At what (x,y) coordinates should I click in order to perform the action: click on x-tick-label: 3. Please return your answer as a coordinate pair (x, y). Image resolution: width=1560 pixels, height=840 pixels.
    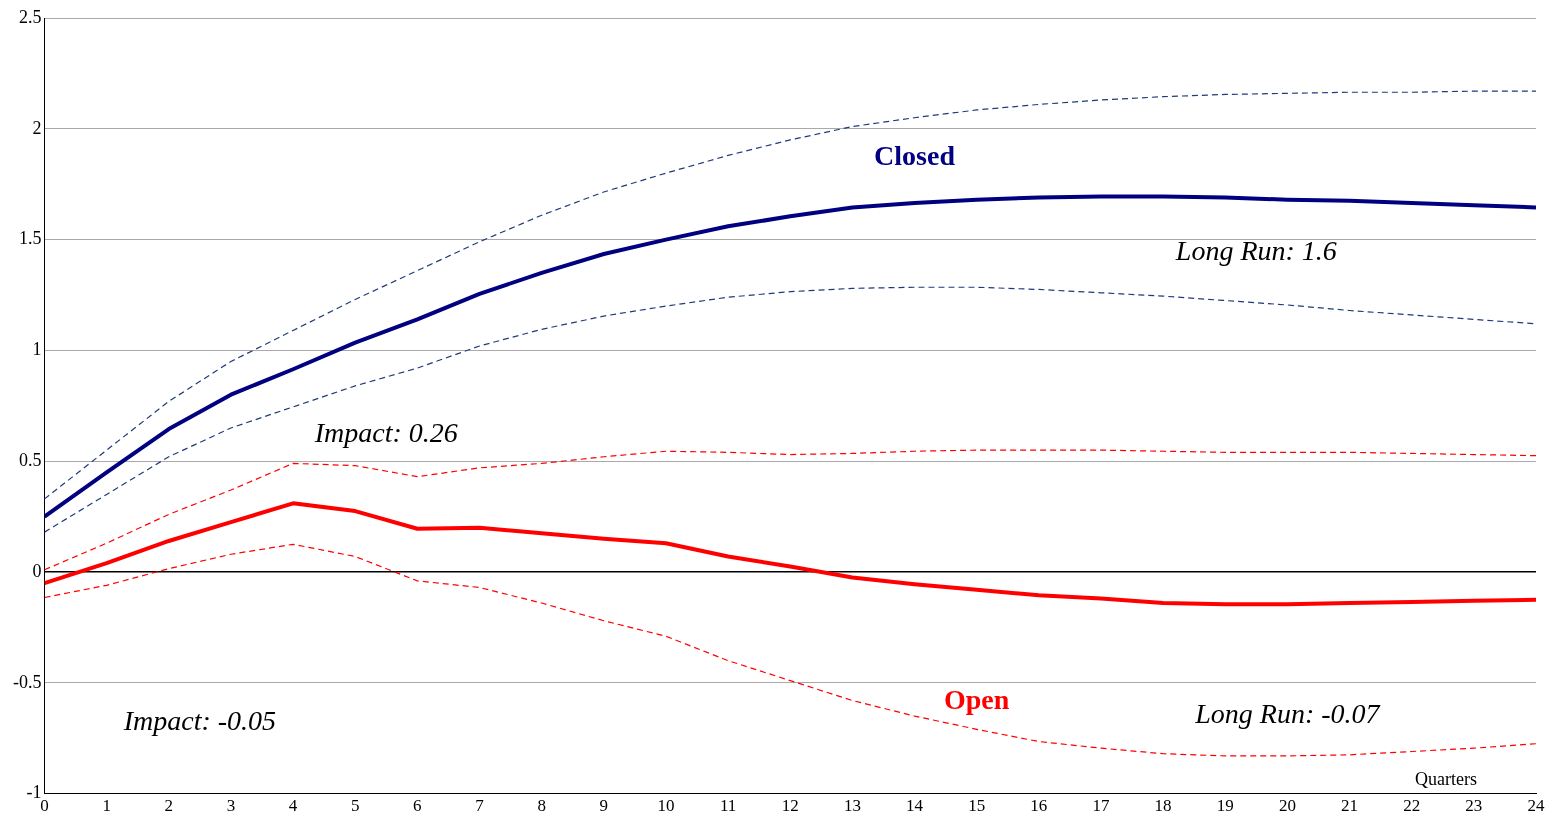
    Looking at the image, I should click on (231, 806).